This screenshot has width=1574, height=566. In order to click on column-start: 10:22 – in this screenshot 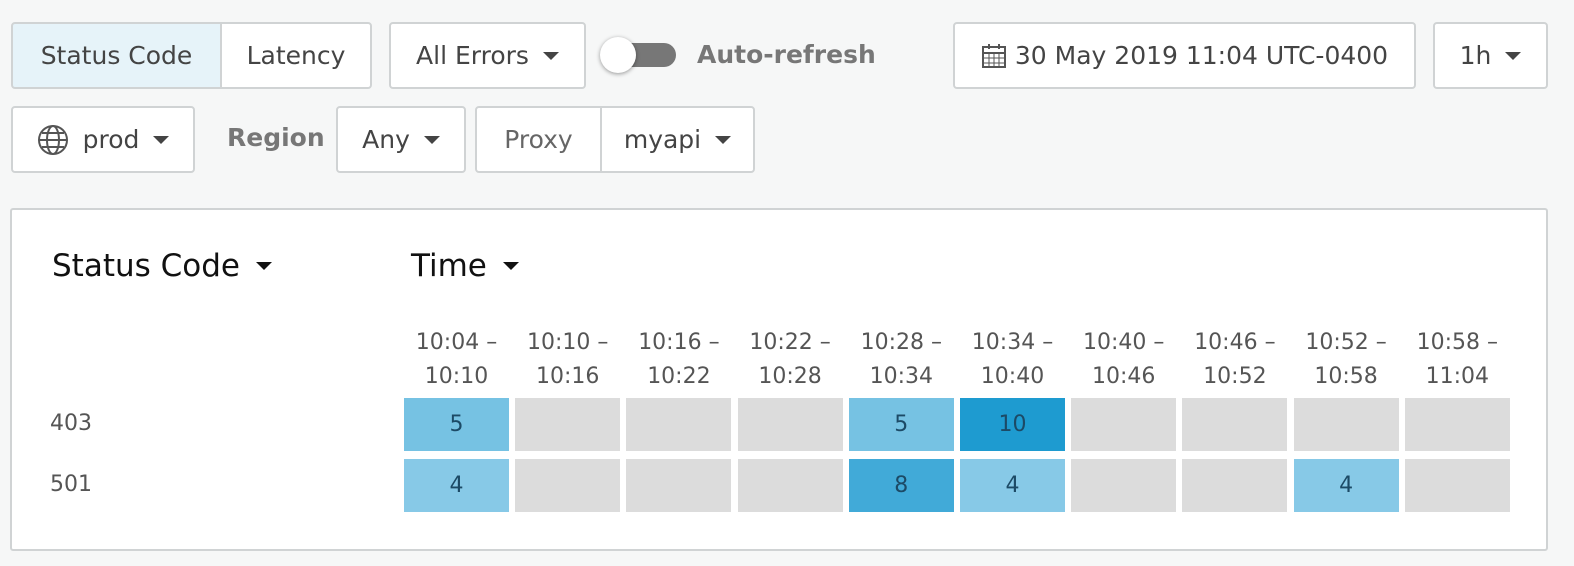, I will do `click(790, 342)`.